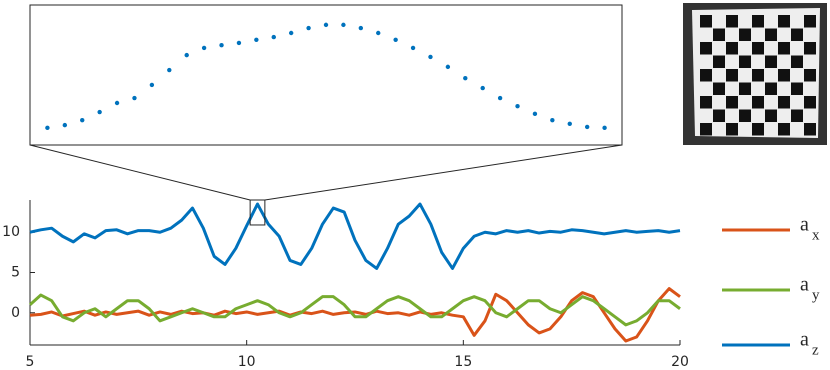  I want to click on zoom-box, so click(257, 212).